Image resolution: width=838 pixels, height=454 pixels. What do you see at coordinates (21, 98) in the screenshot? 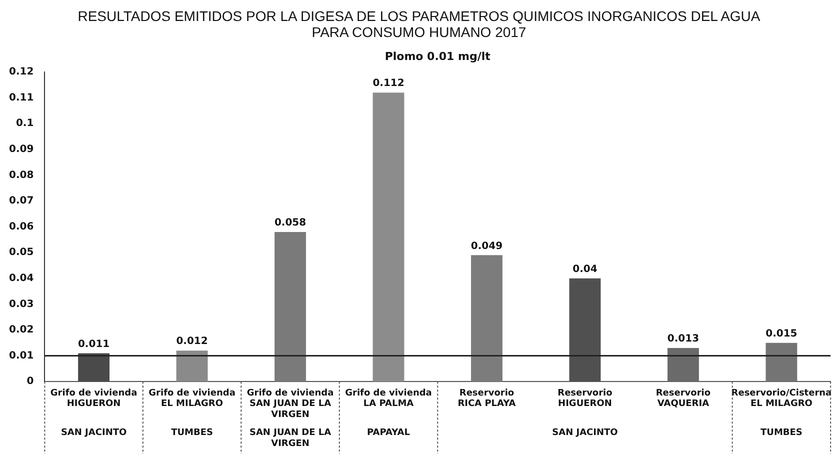
I see `y-tick-label: 0.11` at bounding box center [21, 98].